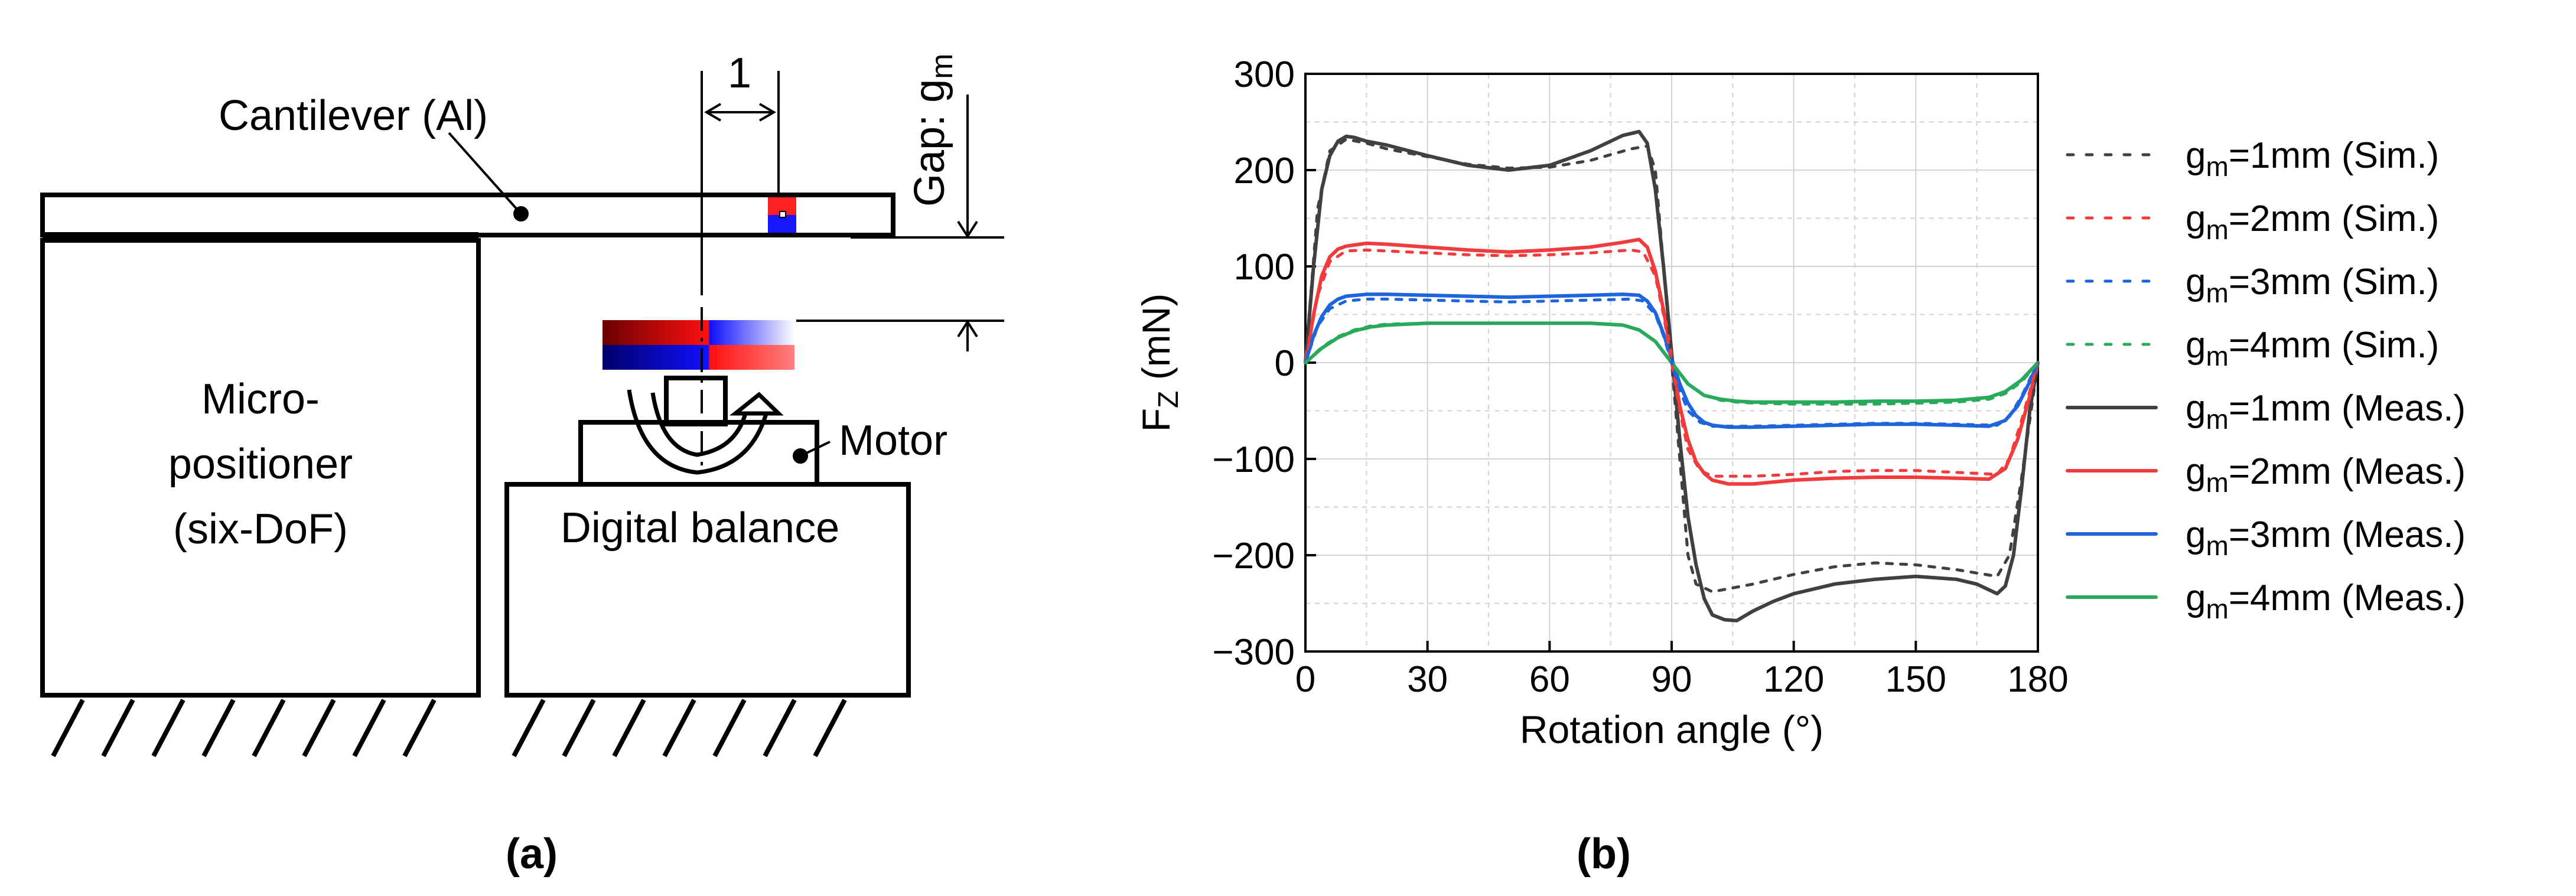 This screenshot has height=896, width=2576. Describe the element at coordinates (1604, 854) in the screenshot. I see `panel-b-caption: (b)` at that location.